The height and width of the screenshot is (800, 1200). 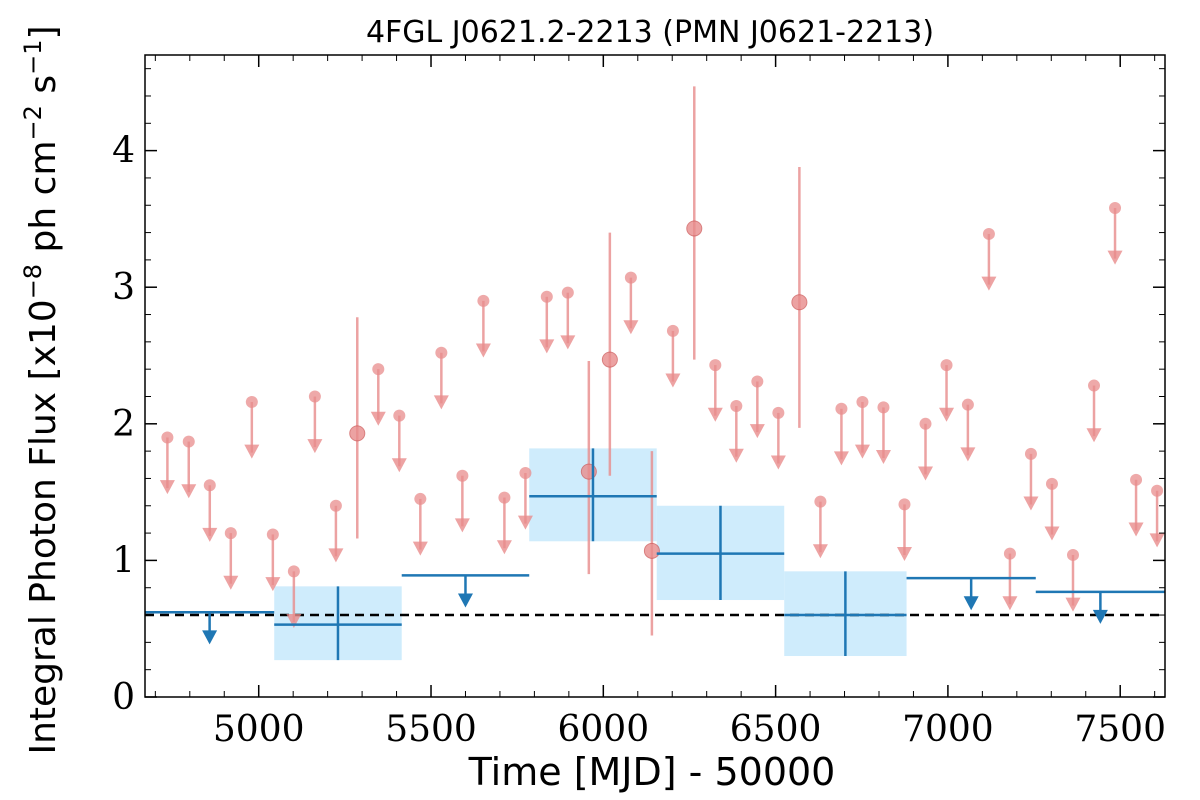 What do you see at coordinates (123, 560) in the screenshot?
I see `y-tick-label: 1` at bounding box center [123, 560].